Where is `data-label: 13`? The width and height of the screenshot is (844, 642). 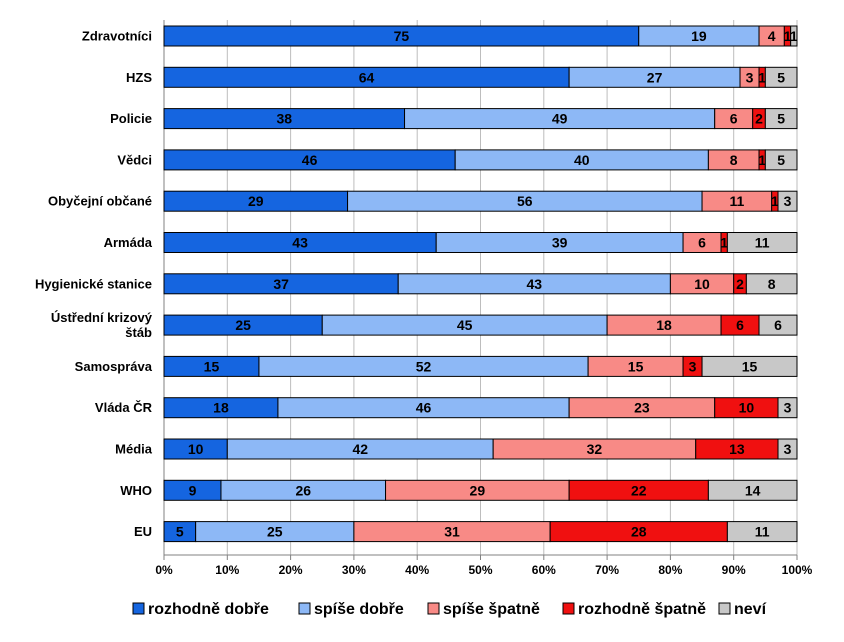
data-label: 13 is located at coordinates (737, 449).